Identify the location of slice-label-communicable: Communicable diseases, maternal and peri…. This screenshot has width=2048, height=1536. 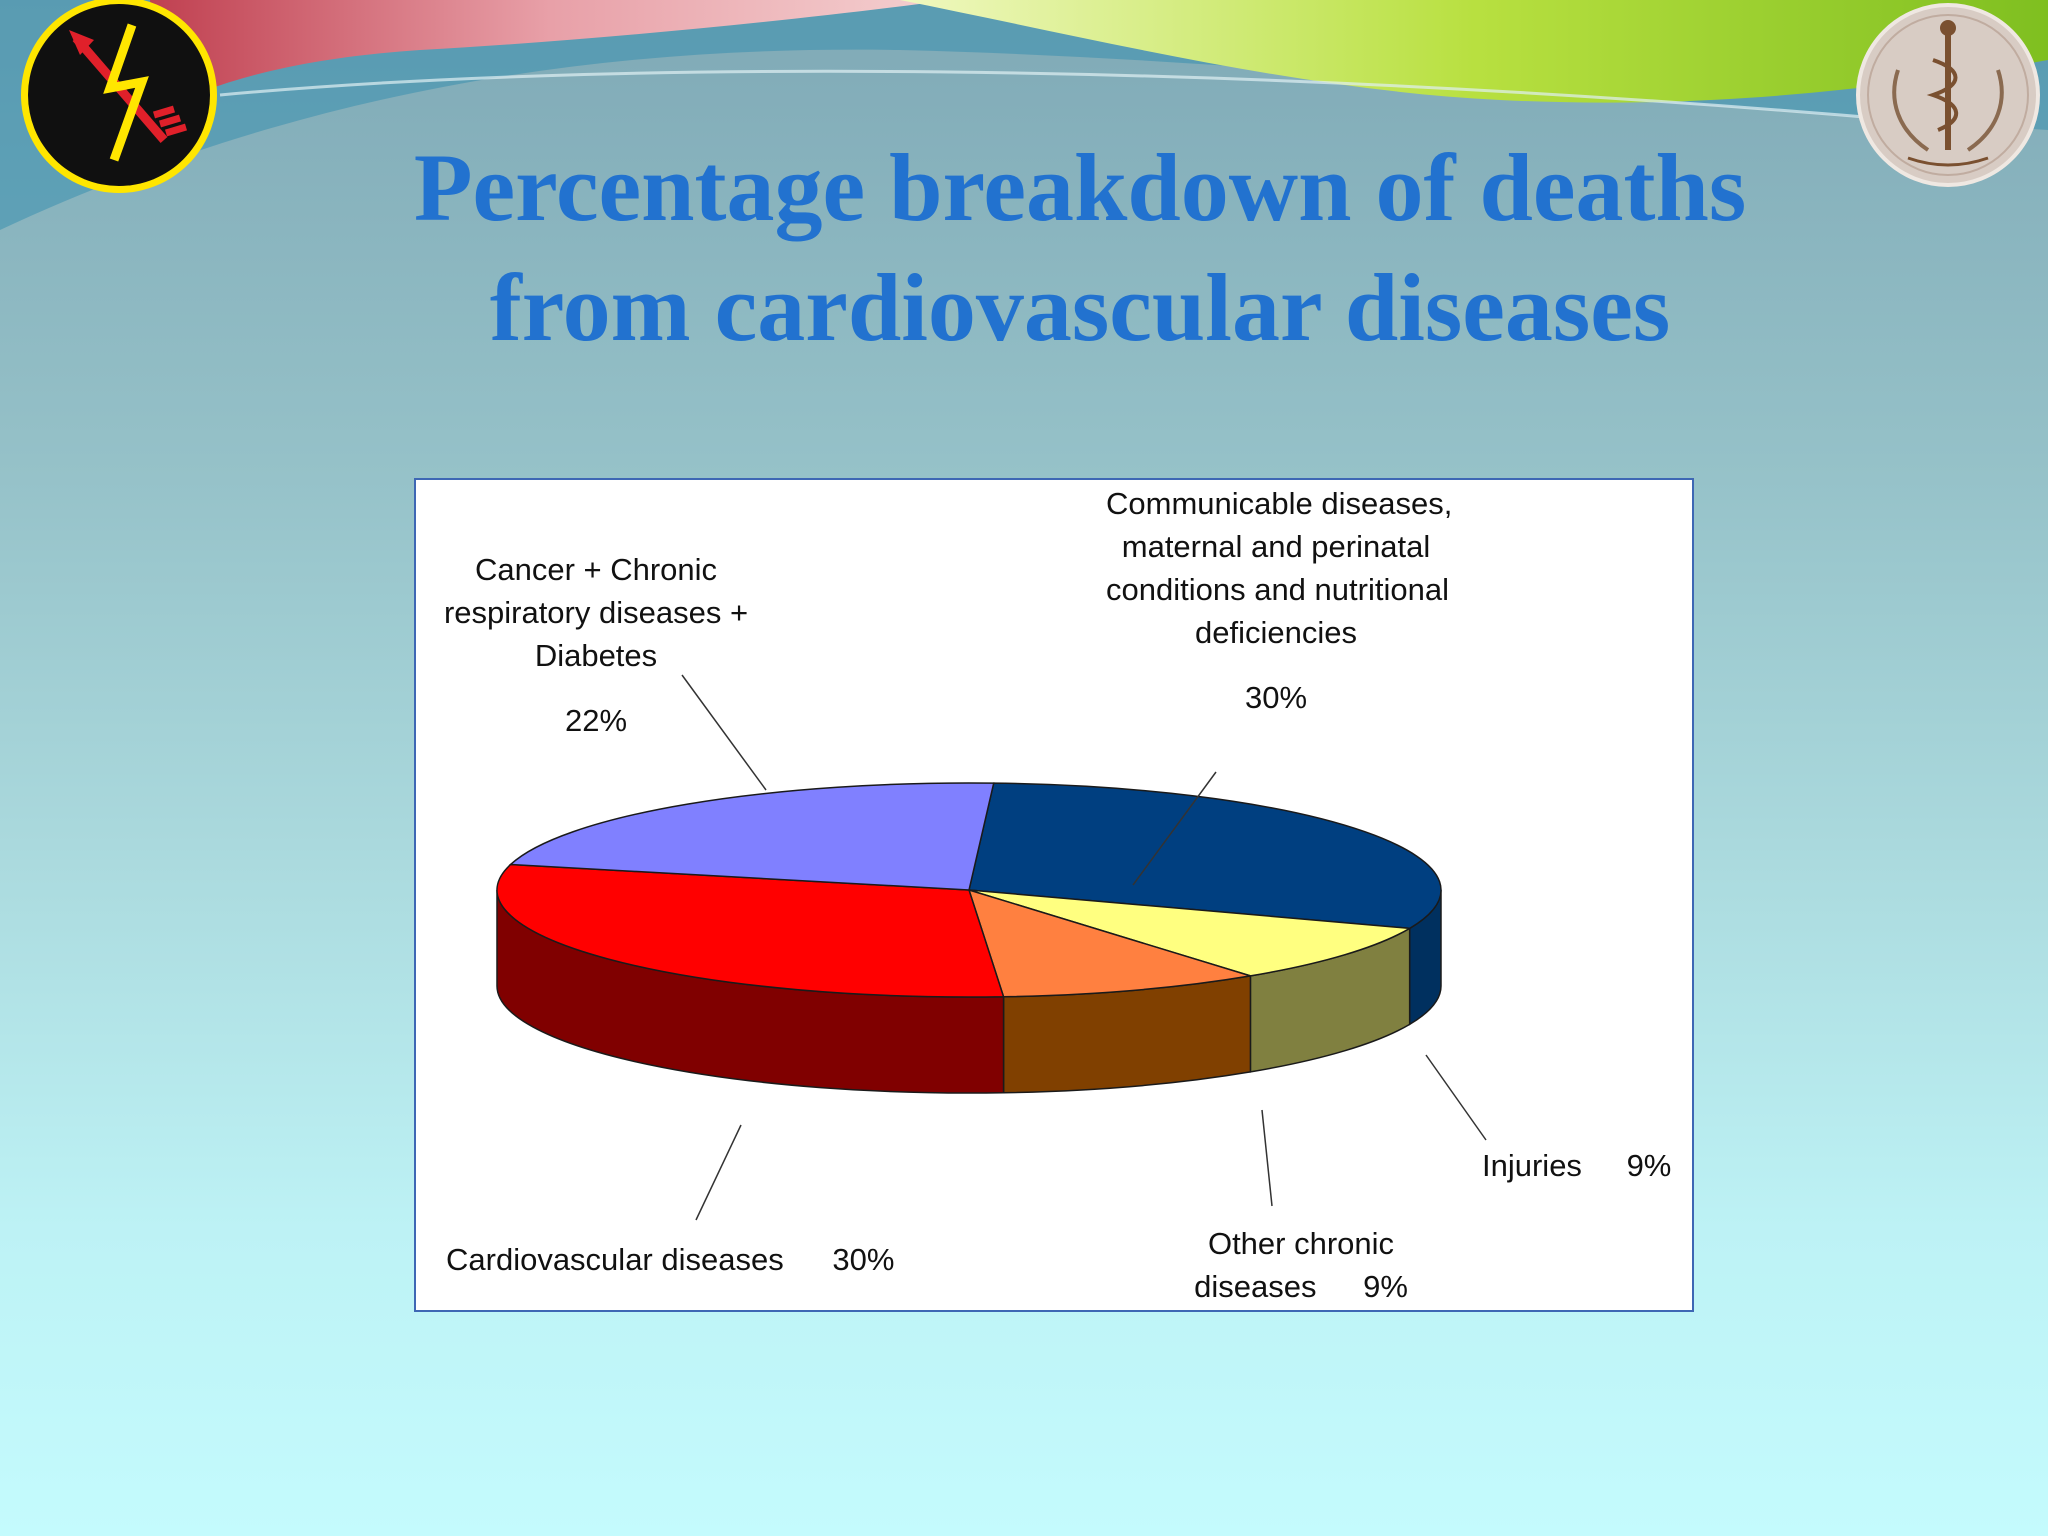
(1279, 600).